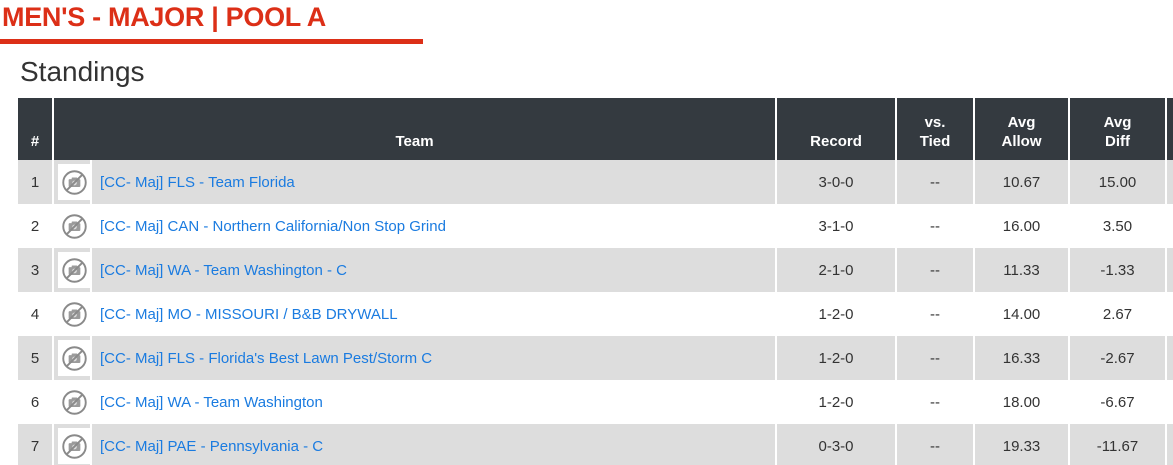 Image resolution: width=1173 pixels, height=465 pixels. Describe the element at coordinates (1116, 270) in the screenshot. I see `avg-diff-cell: -1.33` at that location.